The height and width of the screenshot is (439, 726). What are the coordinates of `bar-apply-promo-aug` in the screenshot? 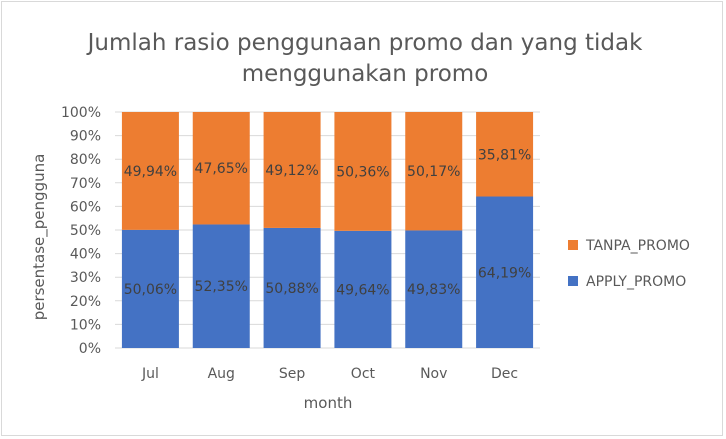 It's located at (221, 286).